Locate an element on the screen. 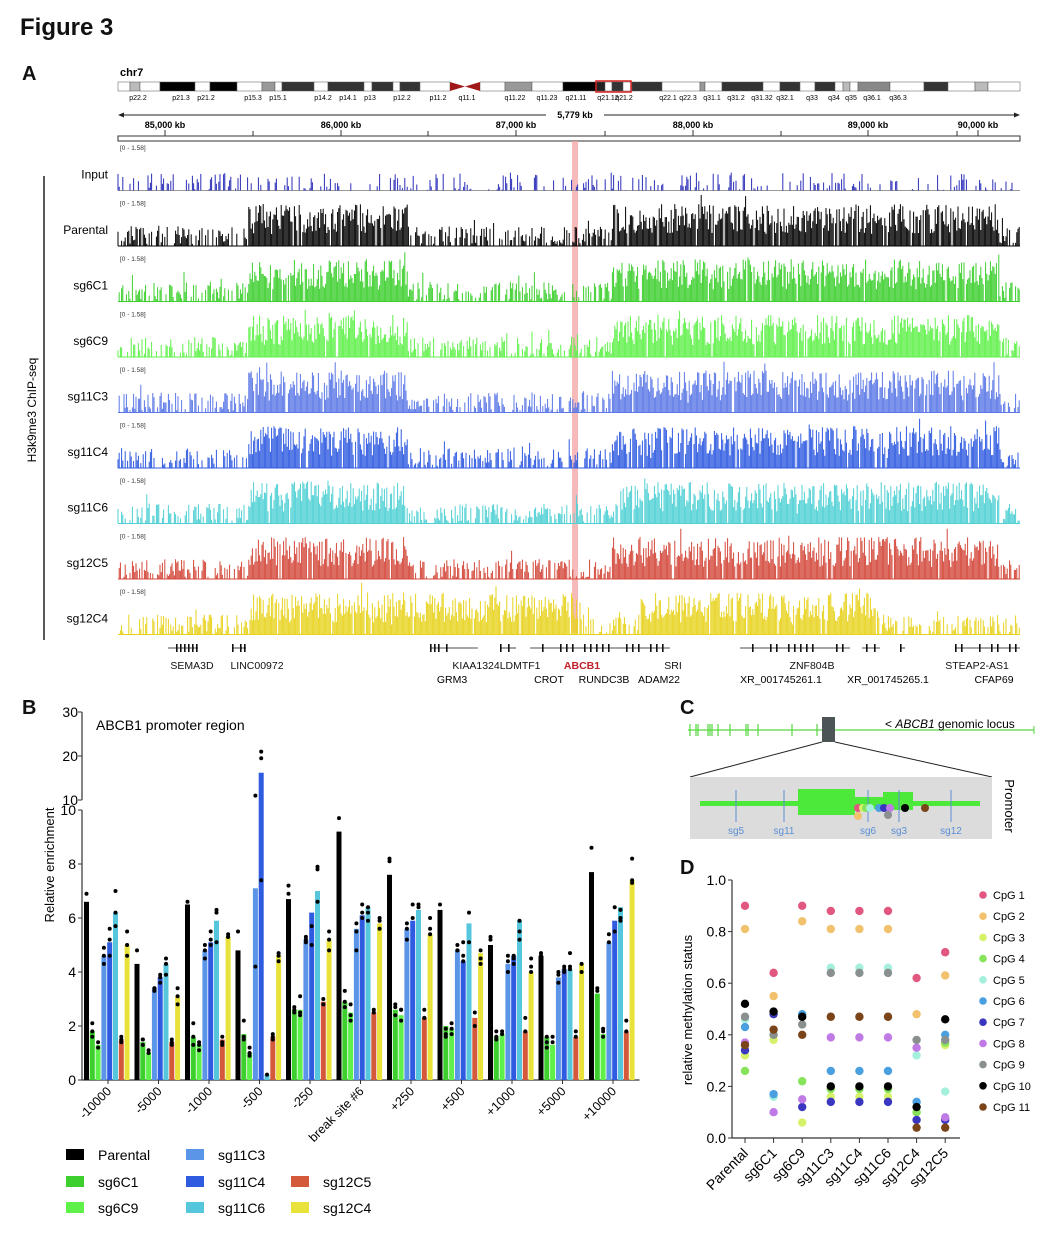 The height and width of the screenshot is (1240, 1055). track-sg11c6 is located at coordinates (568, 501).